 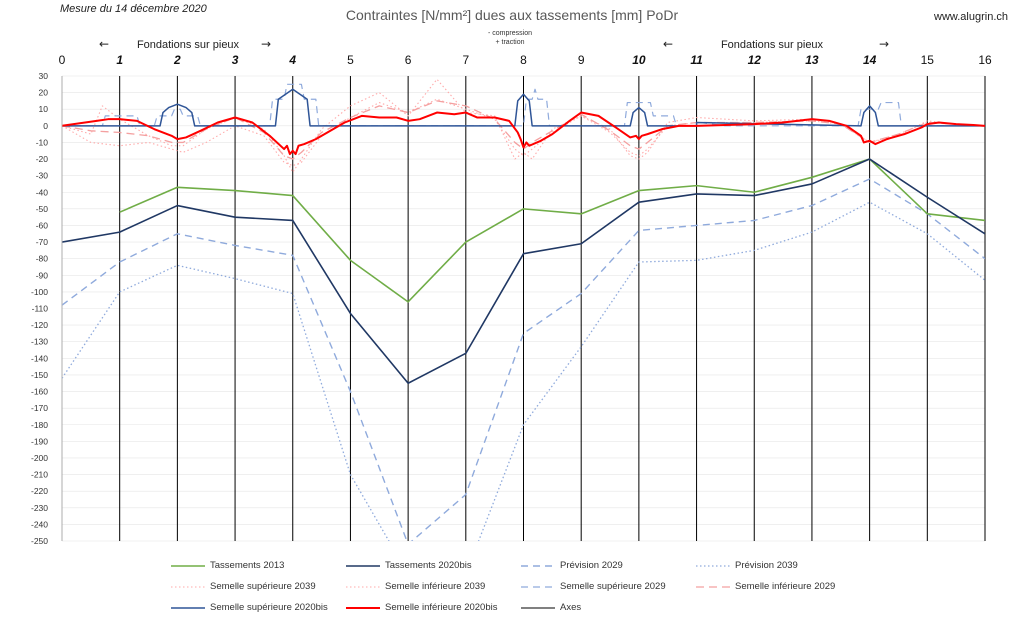 What do you see at coordinates (39, 375) in the screenshot?
I see `y-tick-label: -150` at bounding box center [39, 375].